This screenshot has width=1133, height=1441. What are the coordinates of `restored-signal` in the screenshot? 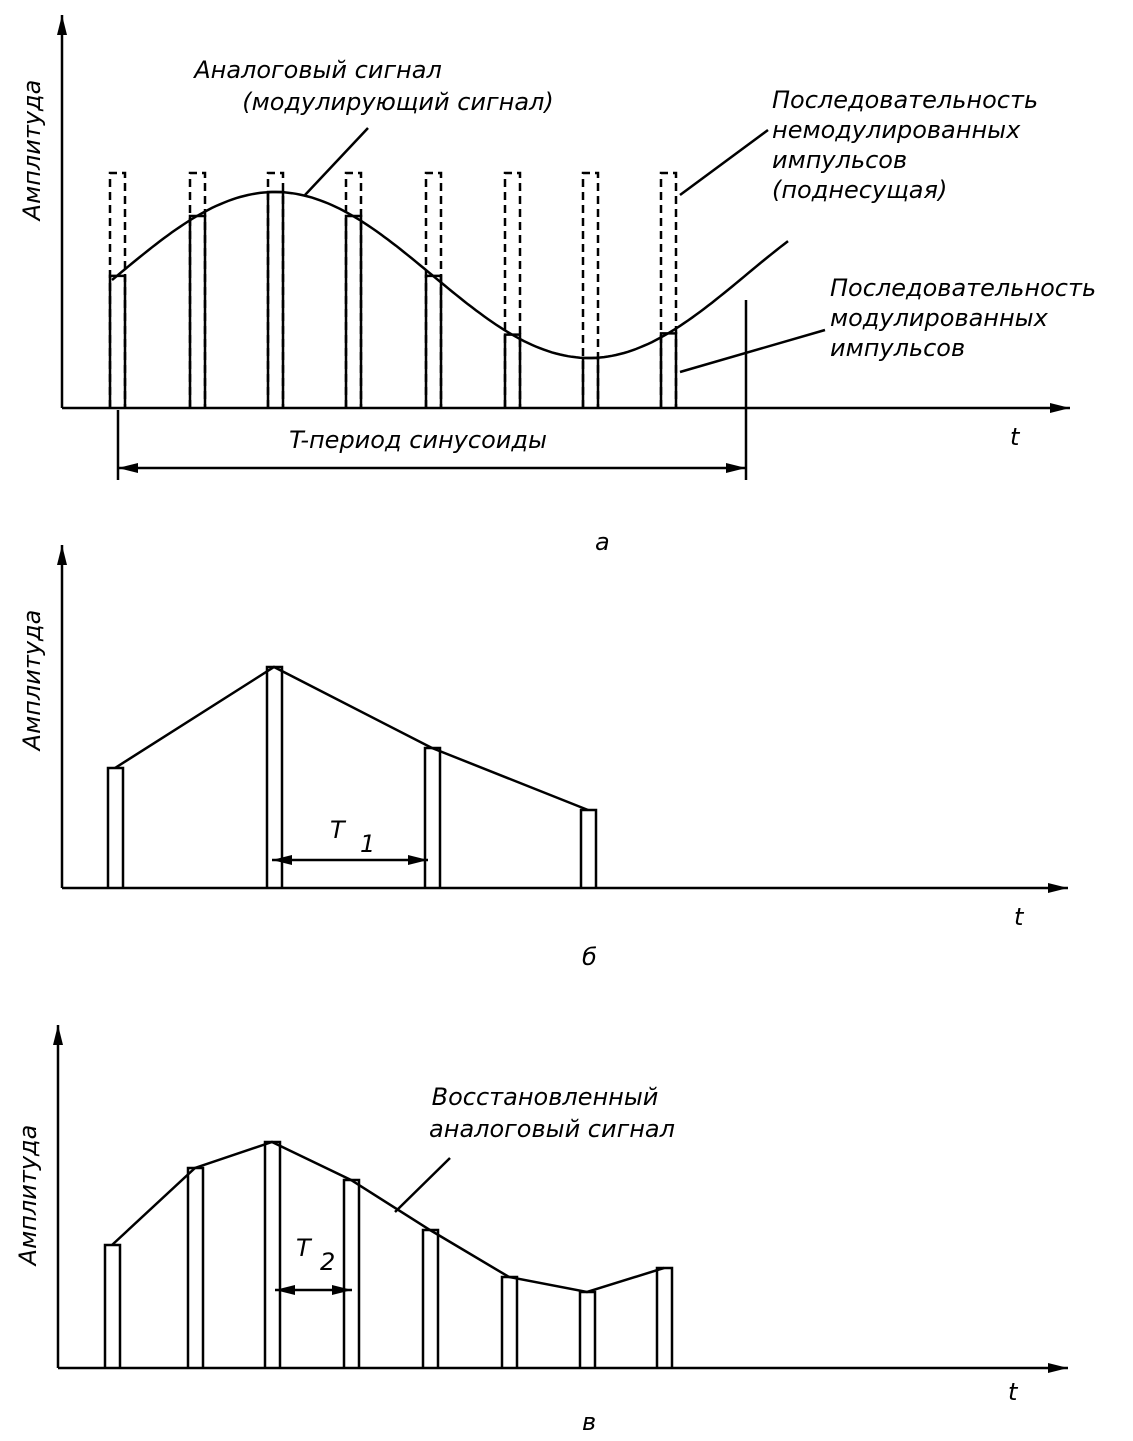 It's located at (388, 1217).